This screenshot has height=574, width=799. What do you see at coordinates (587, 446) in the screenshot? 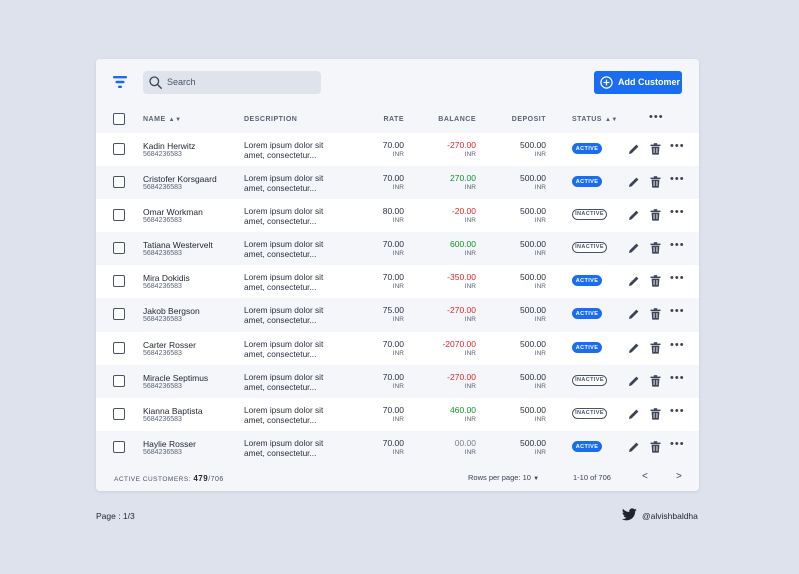
I see `status-badge: ACTIVE` at bounding box center [587, 446].